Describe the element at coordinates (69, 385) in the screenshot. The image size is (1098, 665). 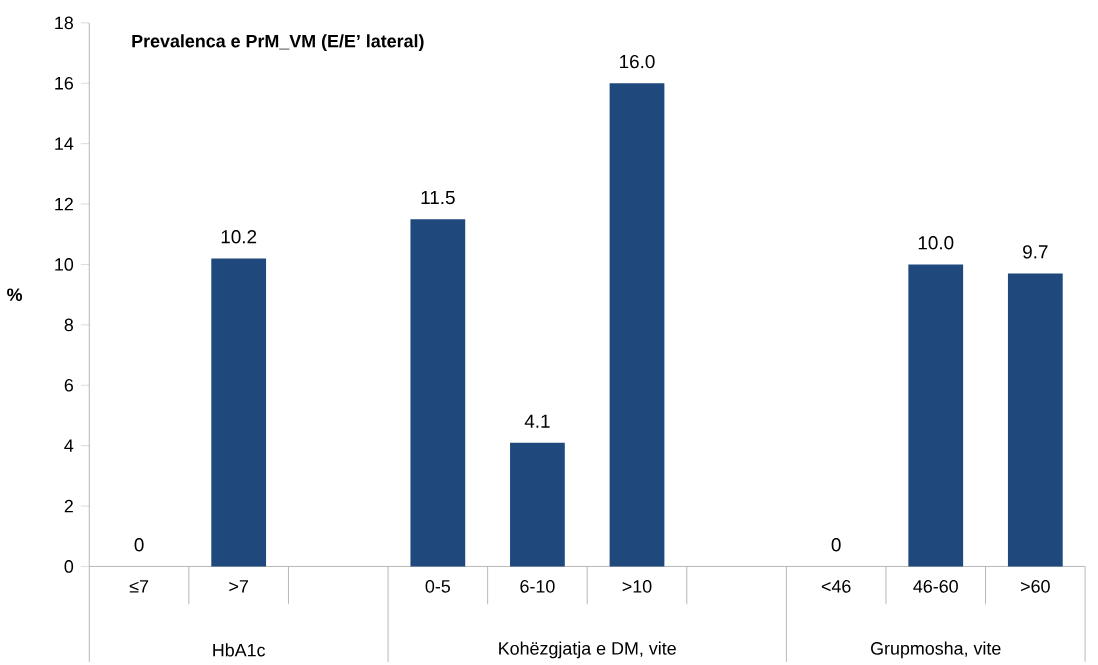
I see `y-tick-label: 6` at that location.